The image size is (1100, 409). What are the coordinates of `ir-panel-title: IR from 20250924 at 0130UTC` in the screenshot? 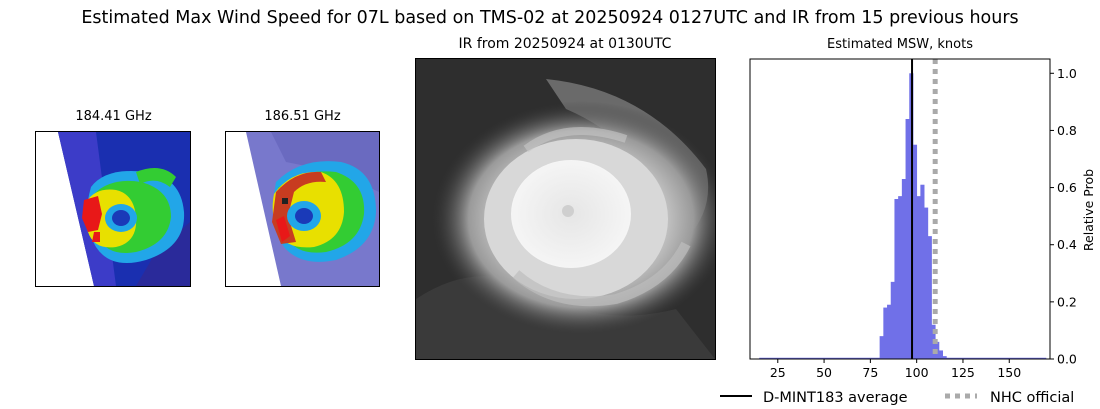 It's located at (565, 44).